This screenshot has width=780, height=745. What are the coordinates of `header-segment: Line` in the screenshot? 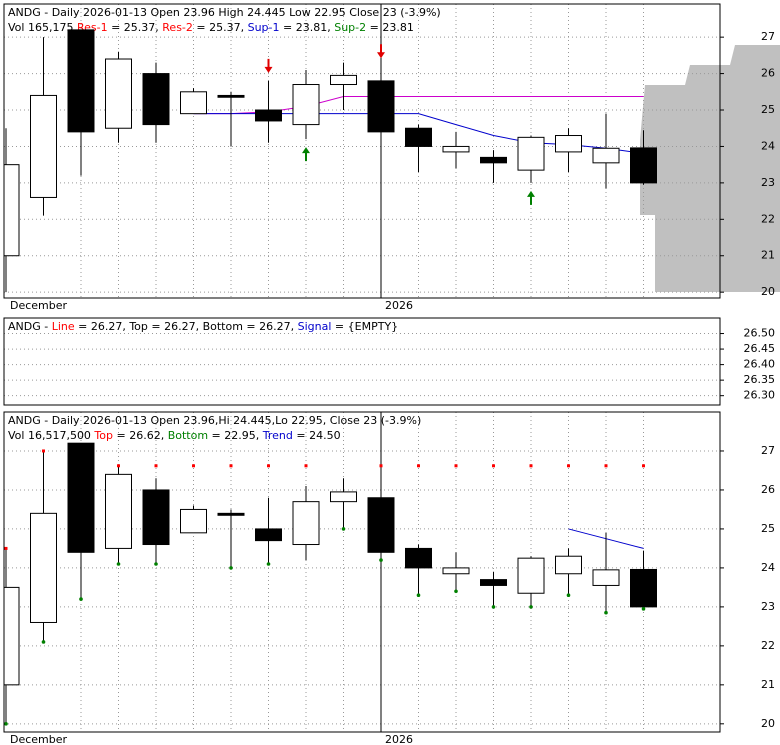 It's located at (61, 326).